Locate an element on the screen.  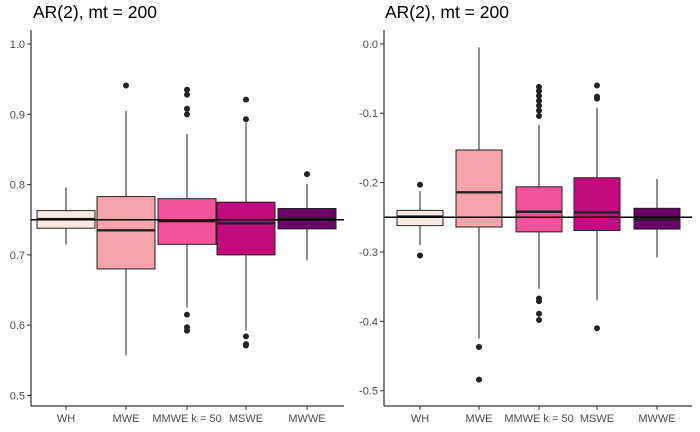
y-tick-label: -0.1 is located at coordinates (368, 114).